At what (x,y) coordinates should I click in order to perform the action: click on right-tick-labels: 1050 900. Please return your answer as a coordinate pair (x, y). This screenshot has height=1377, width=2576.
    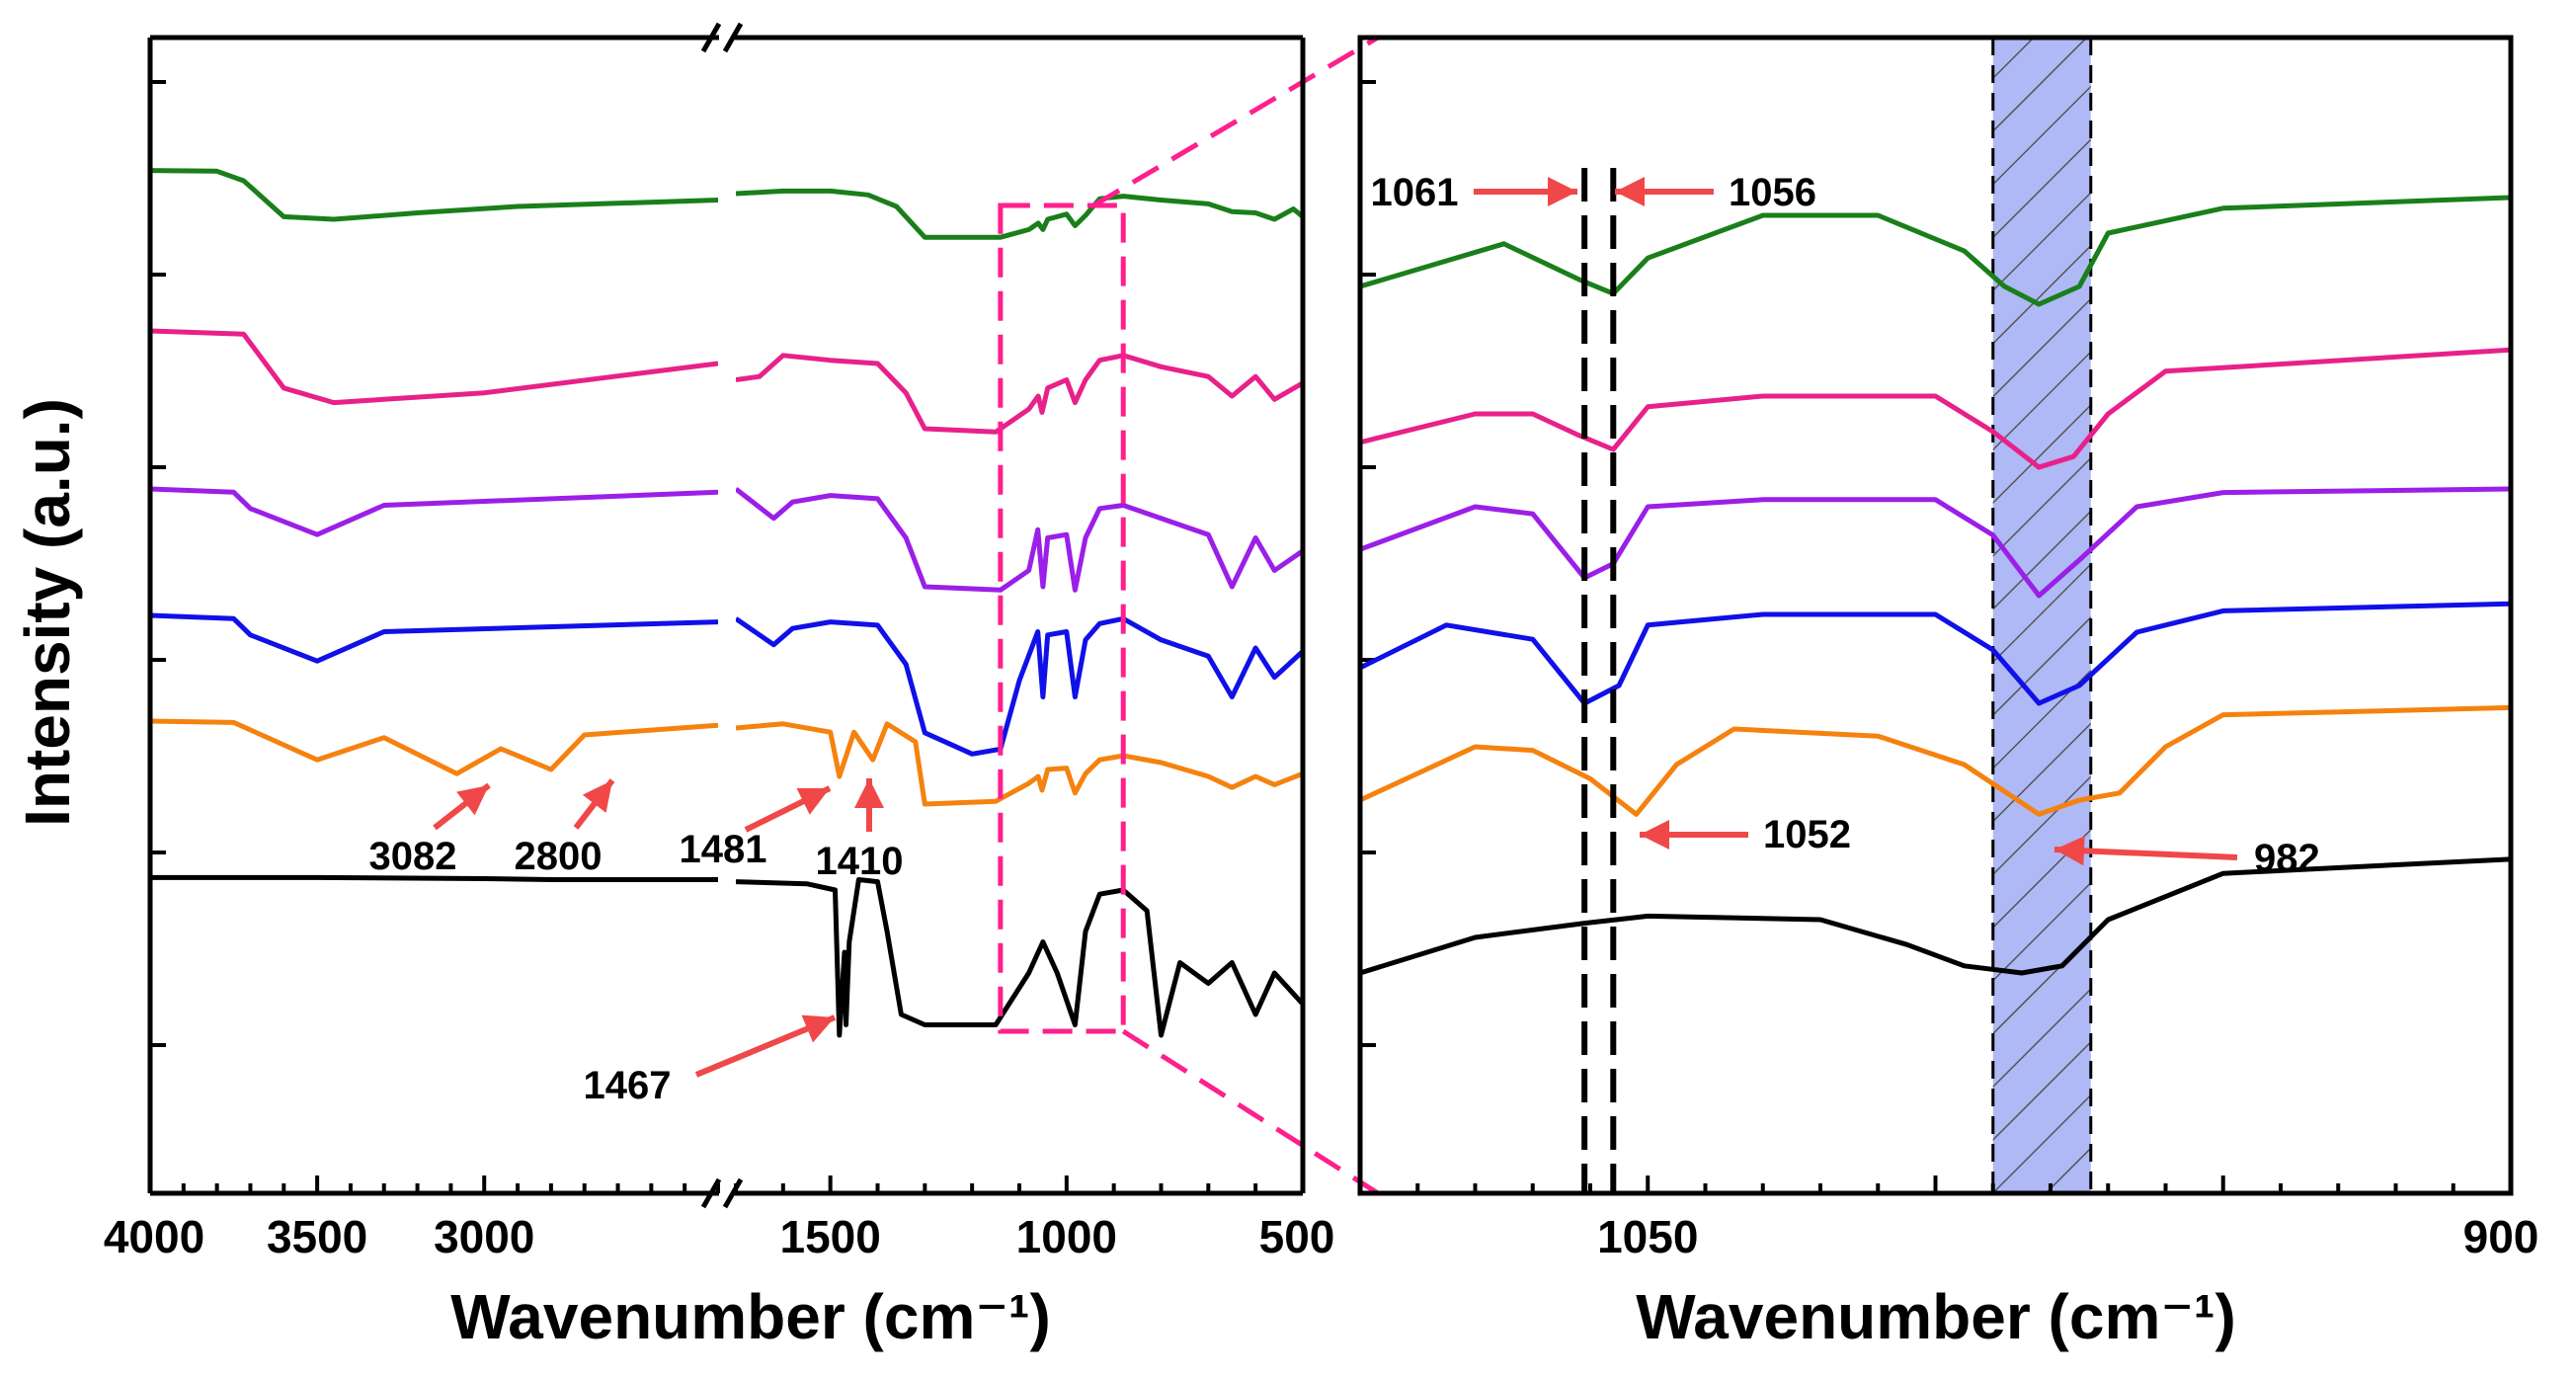
    Looking at the image, I should click on (2067, 1237).